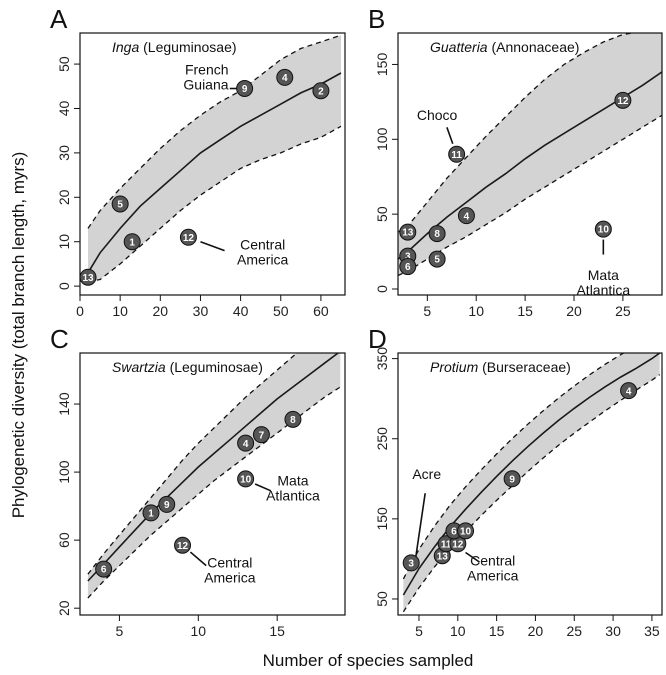  What do you see at coordinates (120, 631) in the screenshot?
I see `panel-c-x-tick-label: 5` at bounding box center [120, 631].